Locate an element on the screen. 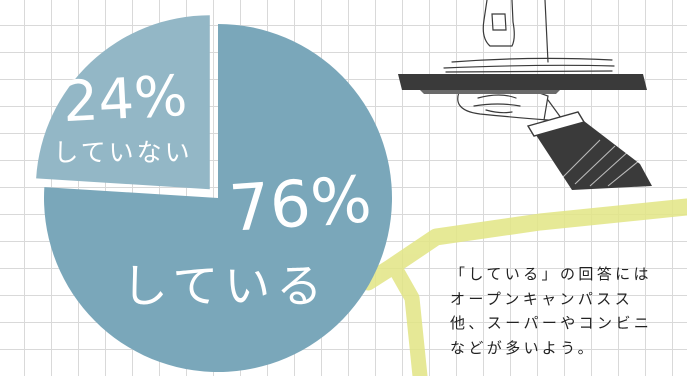  caption-line: などが多いよう。 is located at coordinates (523, 347).